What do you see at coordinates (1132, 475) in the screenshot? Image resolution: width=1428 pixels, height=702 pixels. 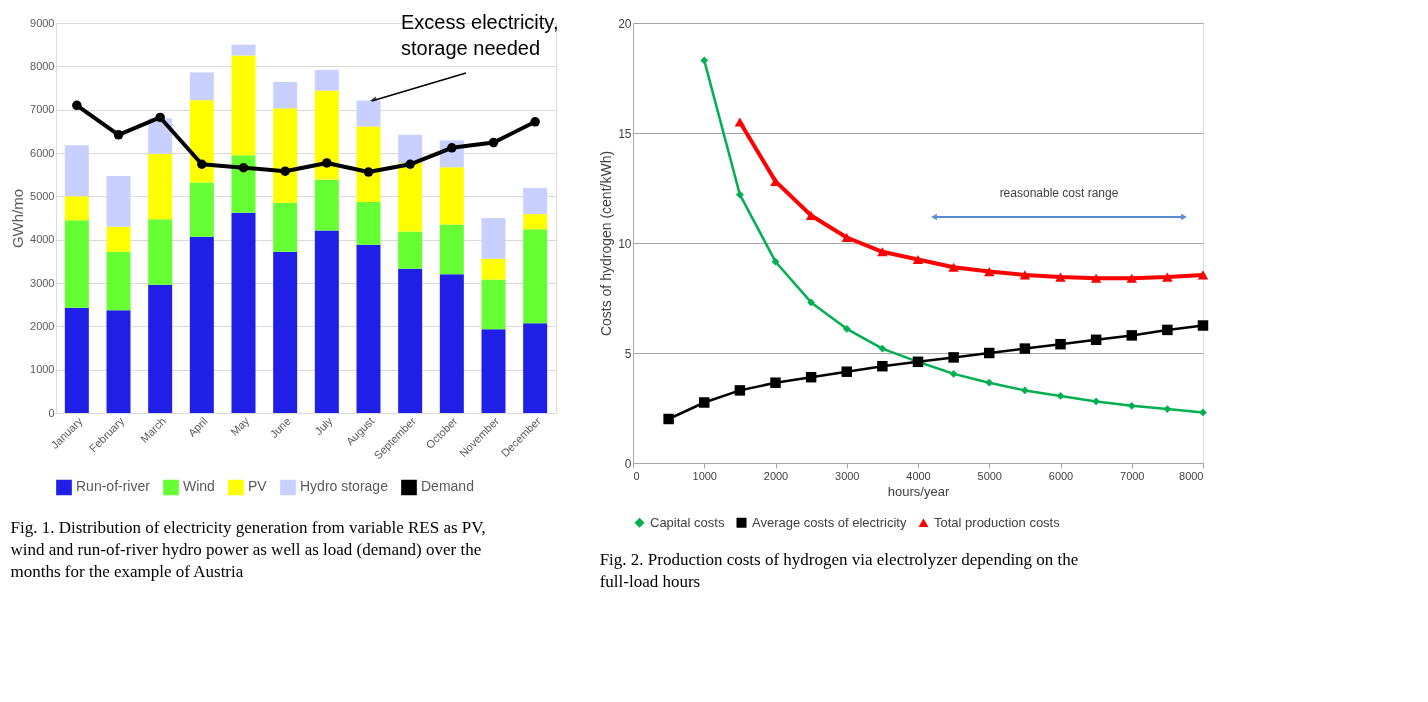 I see `x-tick-label: 7000` at bounding box center [1132, 475].